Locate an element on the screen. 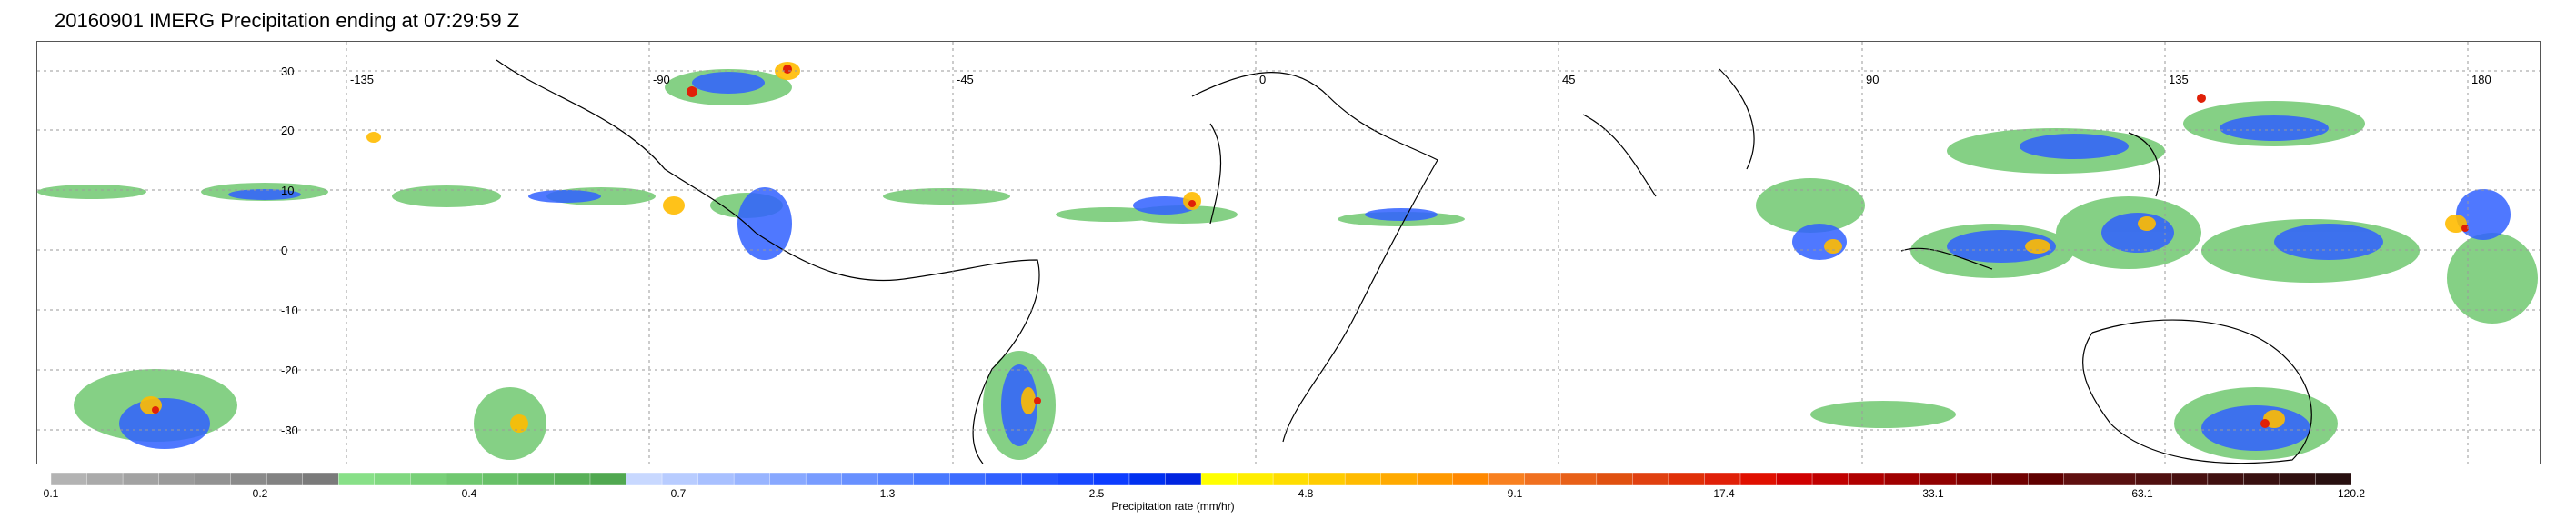 The height and width of the screenshot is (519, 2576). longitude-label: 0 is located at coordinates (1262, 79).